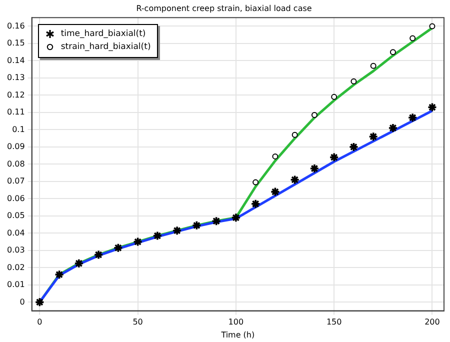  What do you see at coordinates (137, 322) in the screenshot?
I see `x-tick-label: 50` at bounding box center [137, 322].